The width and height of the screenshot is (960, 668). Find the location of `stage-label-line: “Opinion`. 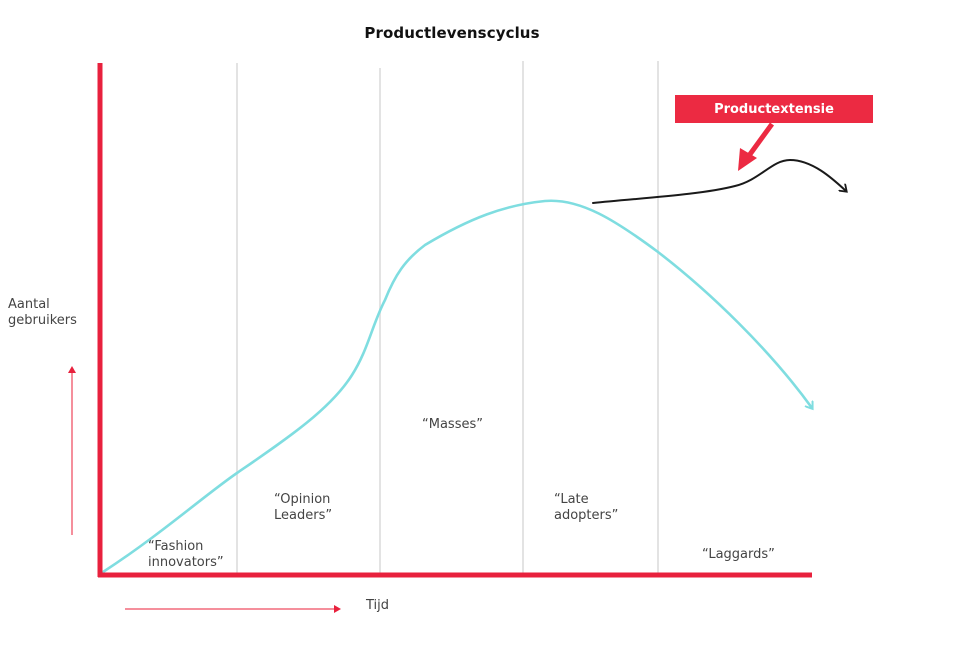

stage-label-line: “Opinion is located at coordinates (302, 499).